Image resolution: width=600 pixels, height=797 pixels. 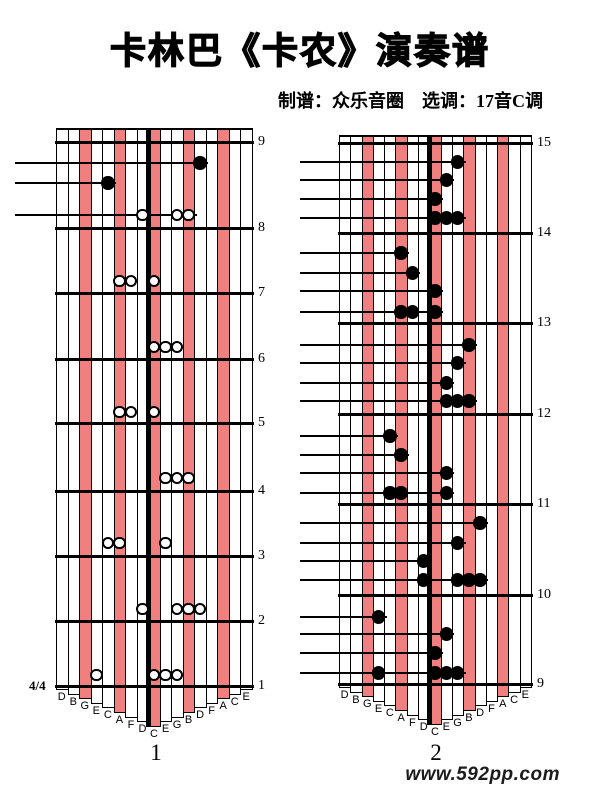 What do you see at coordinates (544, 503) in the screenshot?
I see `measure-number: 11` at bounding box center [544, 503].